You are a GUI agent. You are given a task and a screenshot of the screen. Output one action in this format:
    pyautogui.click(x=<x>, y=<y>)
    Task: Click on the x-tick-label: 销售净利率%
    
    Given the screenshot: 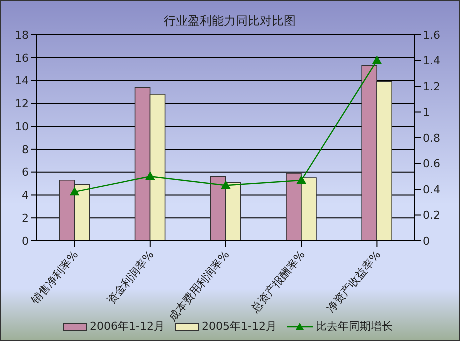 What is the action you would take?
    pyautogui.click(x=55, y=278)
    